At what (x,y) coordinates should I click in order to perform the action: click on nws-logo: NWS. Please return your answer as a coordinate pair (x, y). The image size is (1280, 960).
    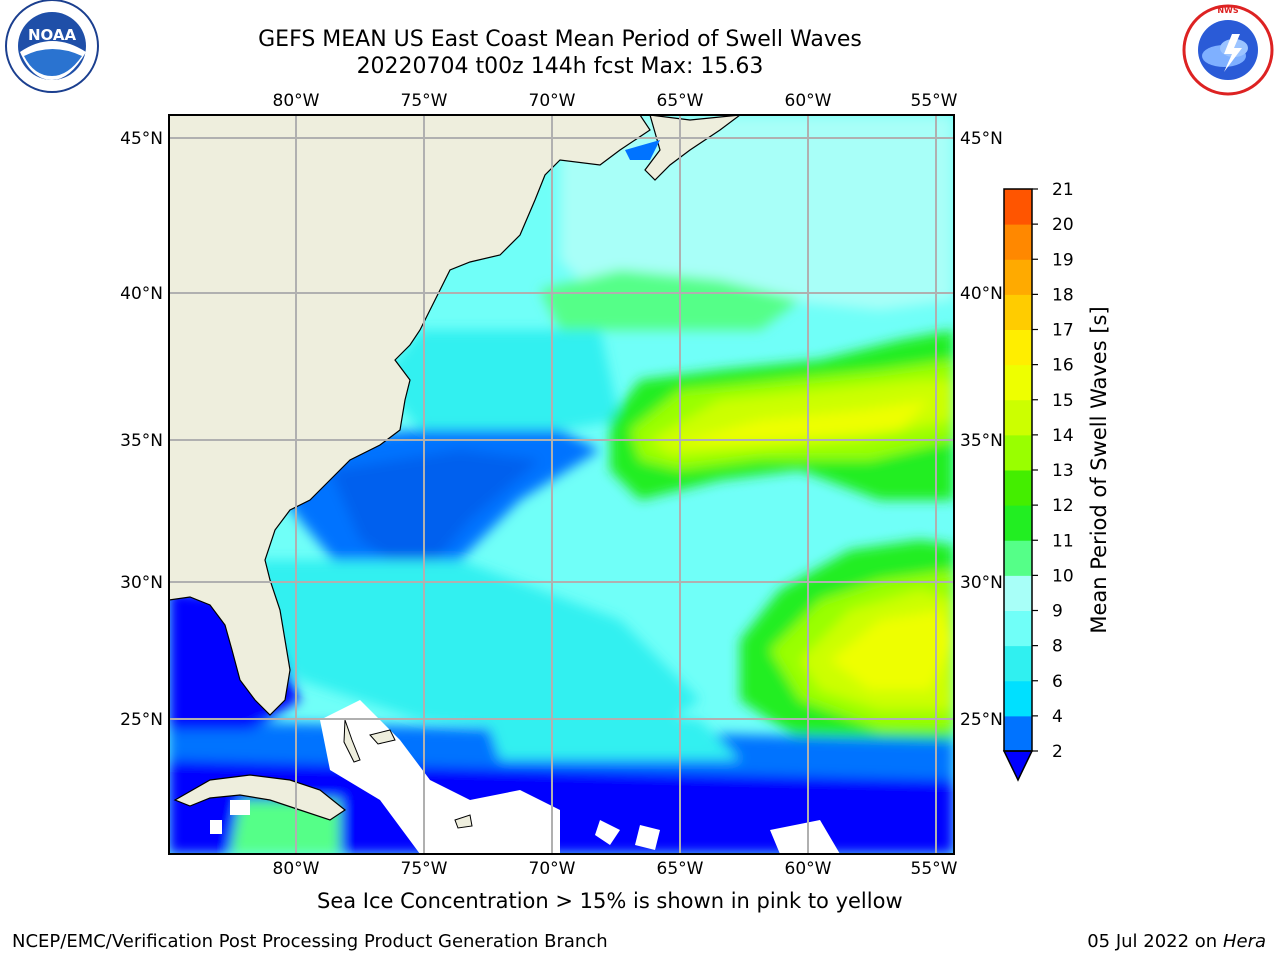
    Looking at the image, I should click on (1228, 50).